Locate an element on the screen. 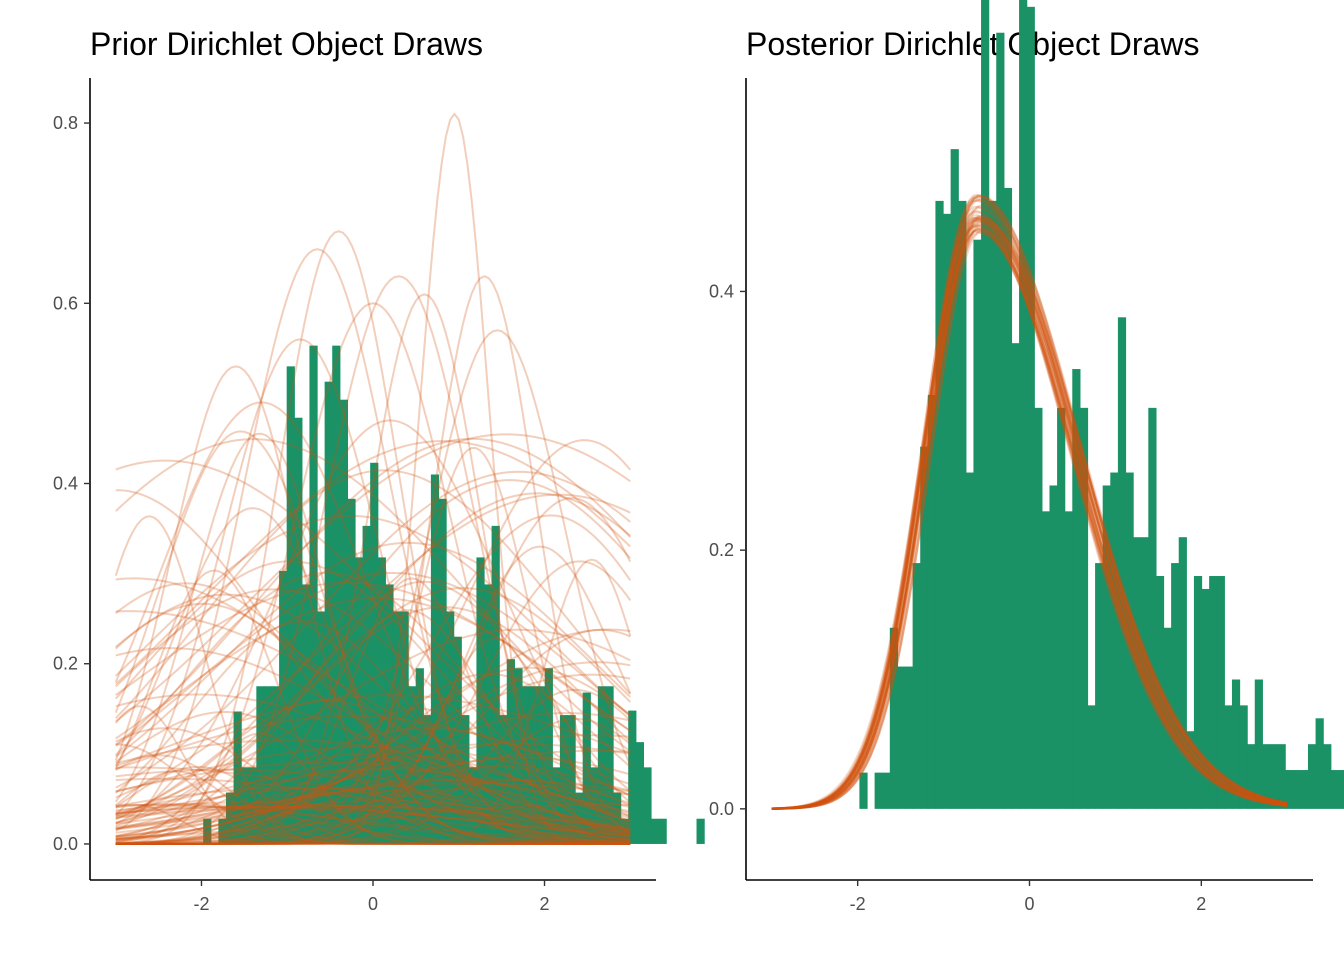 Image resolution: width=1344 pixels, height=960 pixels. y-tick-label: 0.6 is located at coordinates (65, 303).